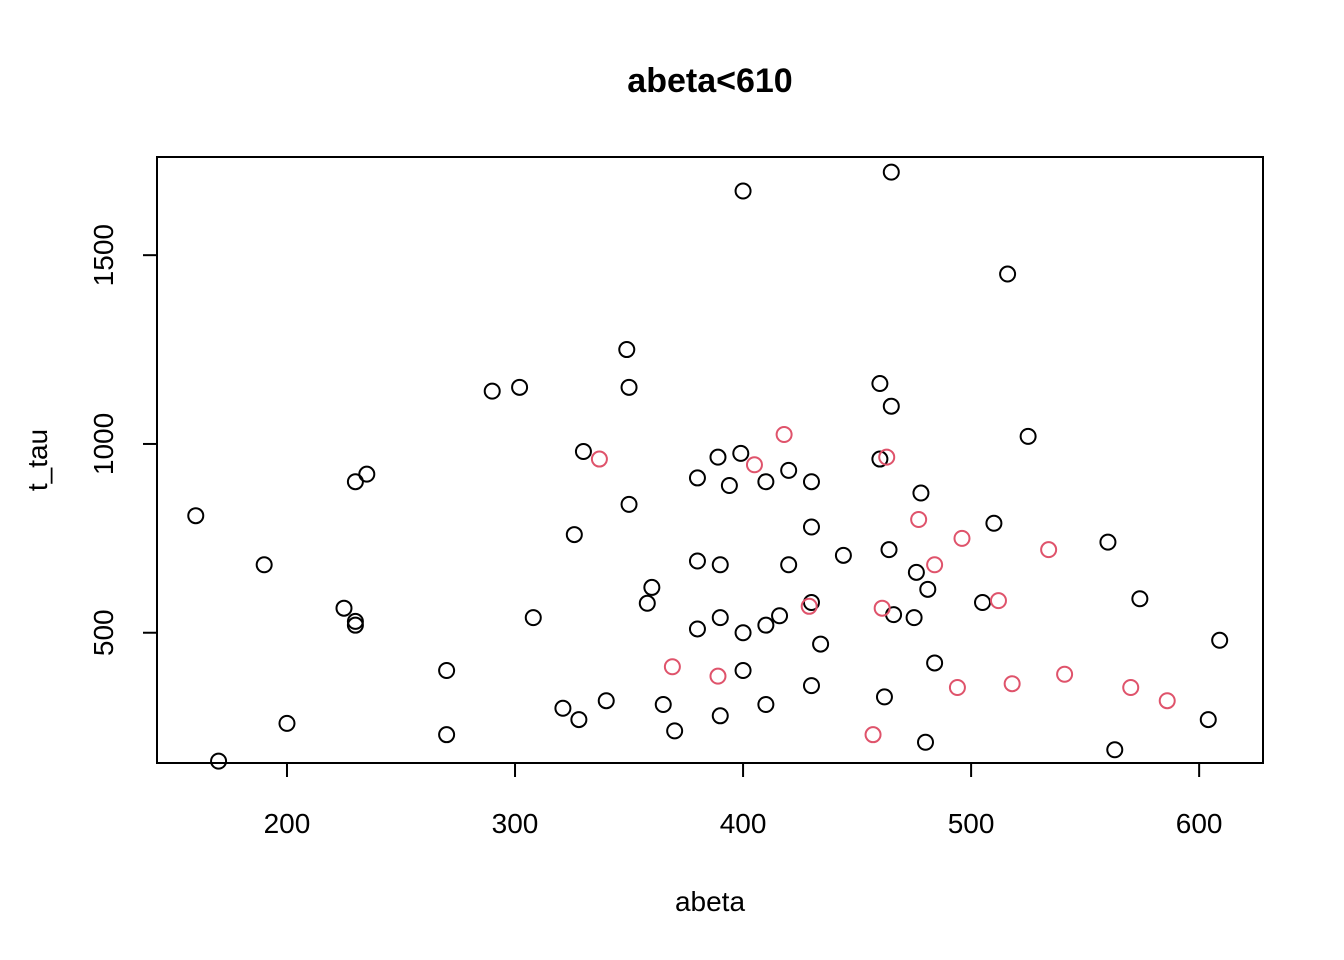 Image resolution: width=1344 pixels, height=960 pixels. What do you see at coordinates (709, 81) in the screenshot?
I see `chart-title: abeta<610` at bounding box center [709, 81].